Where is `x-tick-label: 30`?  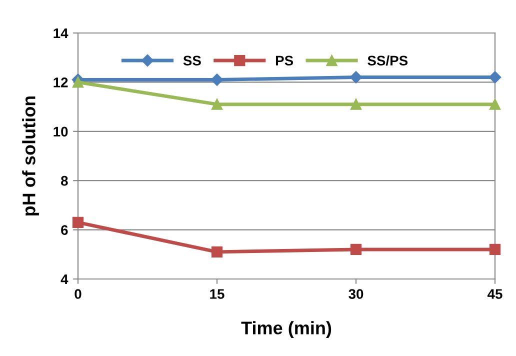 x-tick-label: 30 is located at coordinates (356, 294).